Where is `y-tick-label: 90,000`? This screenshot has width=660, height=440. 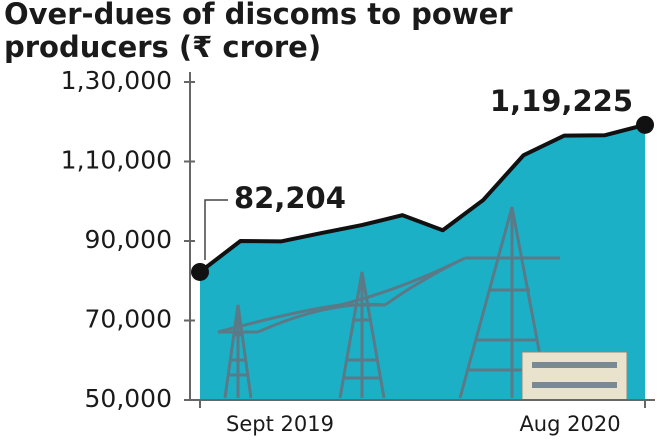
y-tick-label: 90,000 is located at coordinates (128, 239).